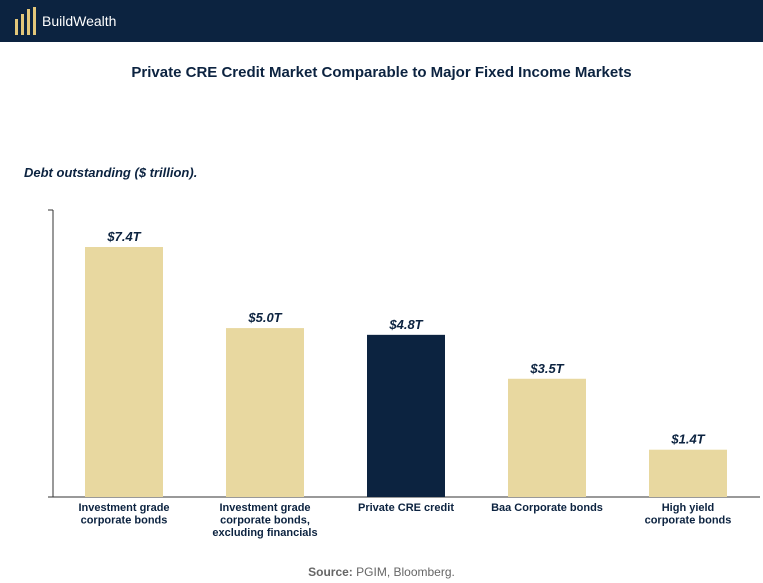 Image resolution: width=763 pixels, height=583 pixels. I want to click on chart-subtitle: Debt outstanding ($ trillion)., so click(111, 172).